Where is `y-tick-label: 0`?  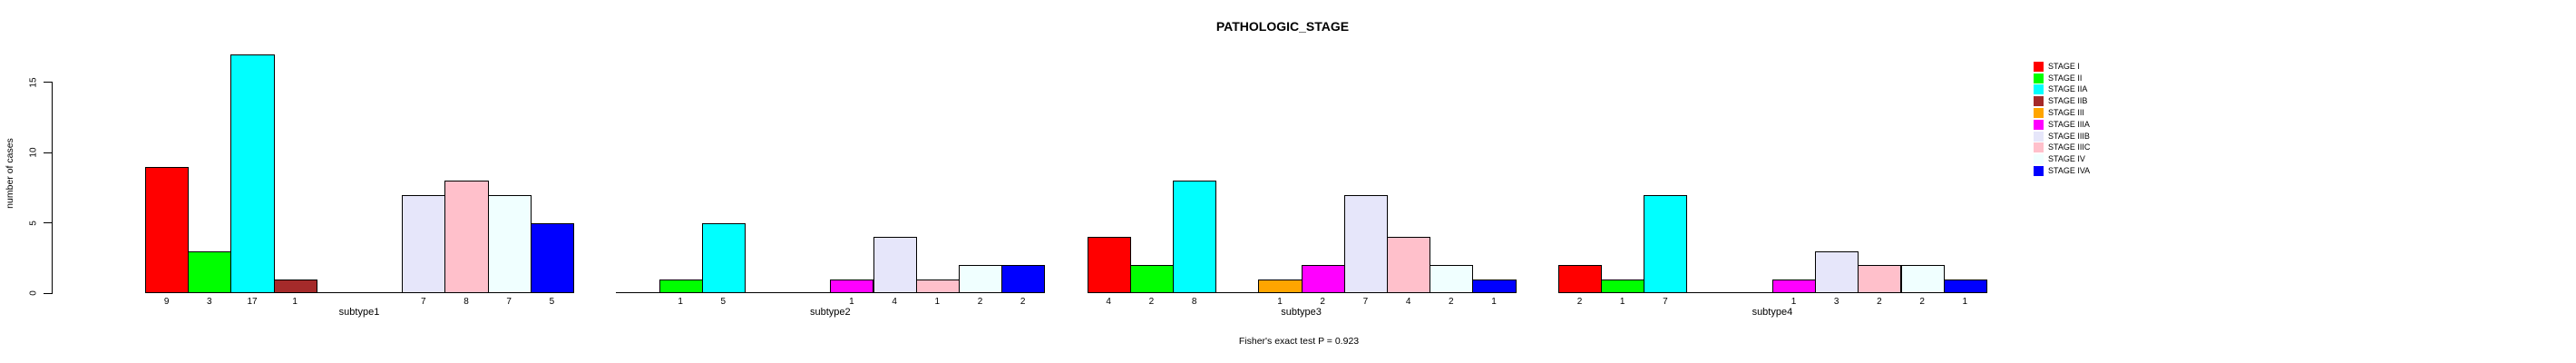 y-tick-label: 0 is located at coordinates (33, 293).